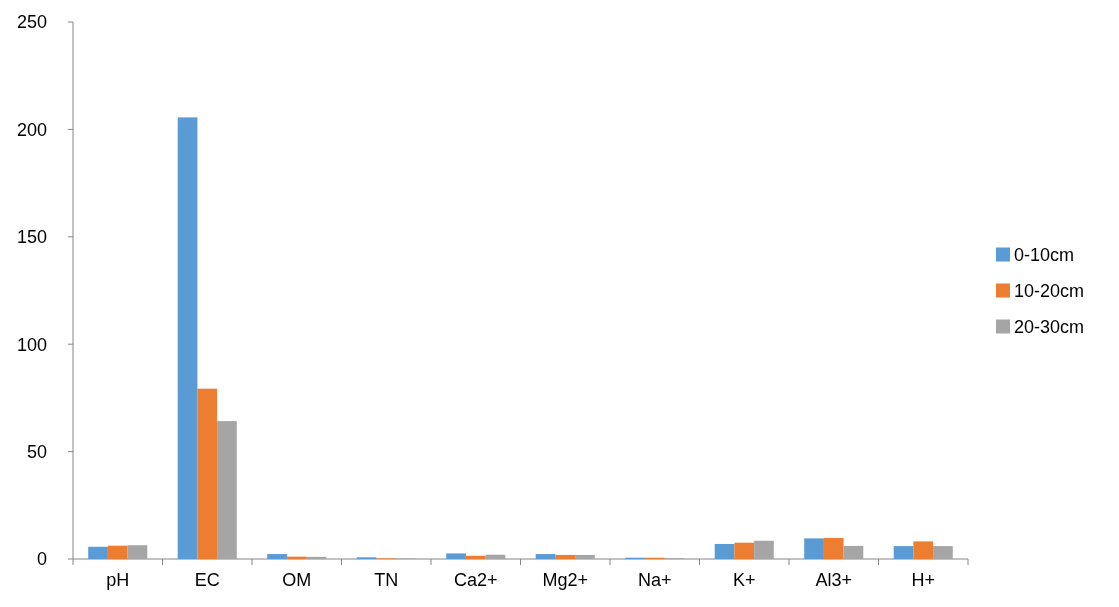 This screenshot has height=607, width=1119. Describe the element at coordinates (744, 580) in the screenshot. I see `x-tick-label: K+` at that location.